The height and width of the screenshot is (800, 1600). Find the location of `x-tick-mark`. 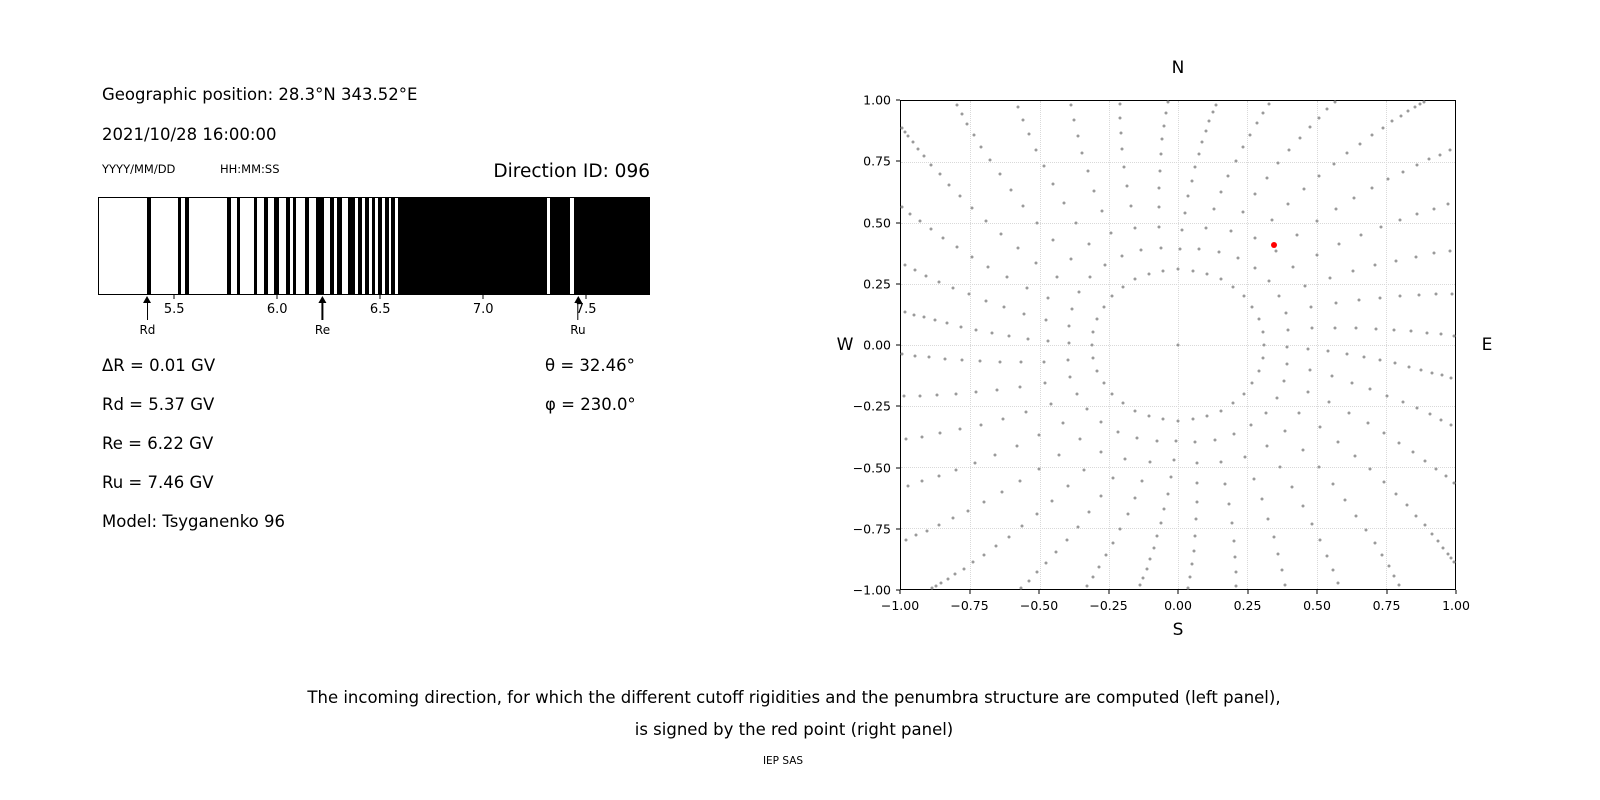

x-tick-mark is located at coordinates (1456, 592).